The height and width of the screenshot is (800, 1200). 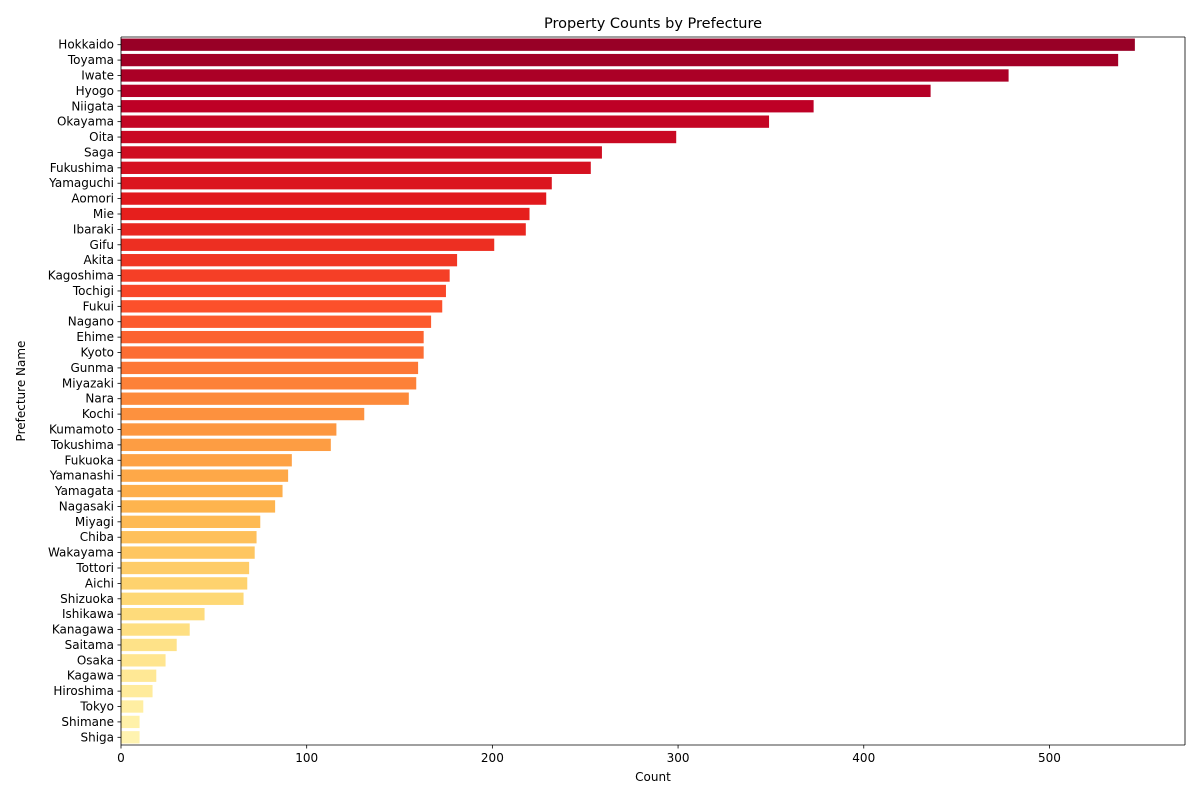 I want to click on y-tick-label-ishikawa: Ishikawa, so click(x=88, y=614).